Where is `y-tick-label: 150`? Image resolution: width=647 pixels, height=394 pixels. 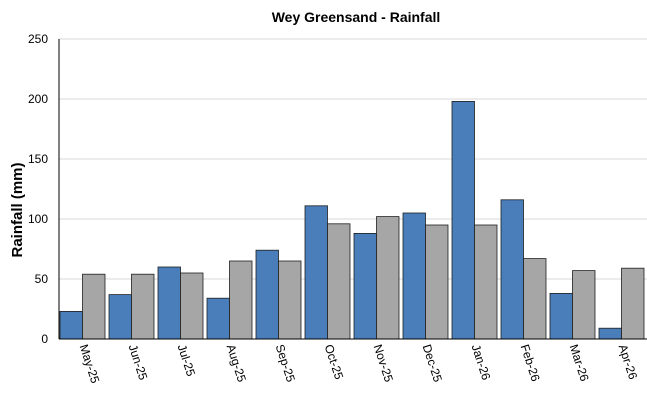
y-tick-label: 150 is located at coordinates (38, 159).